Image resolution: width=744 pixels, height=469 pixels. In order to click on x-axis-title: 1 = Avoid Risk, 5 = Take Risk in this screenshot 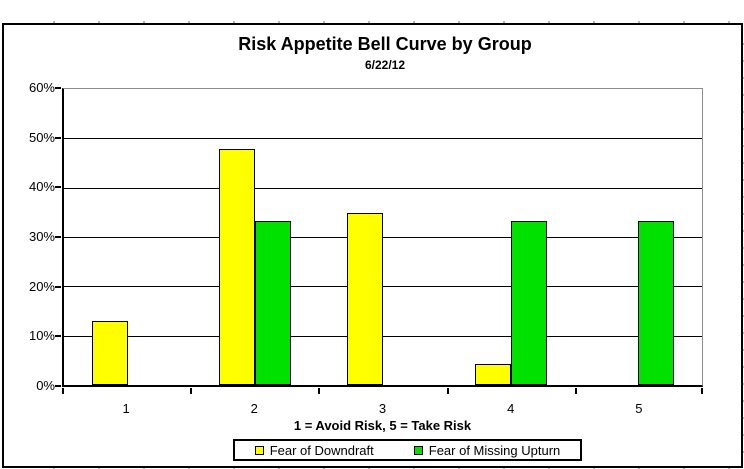, I will do `click(382, 425)`.